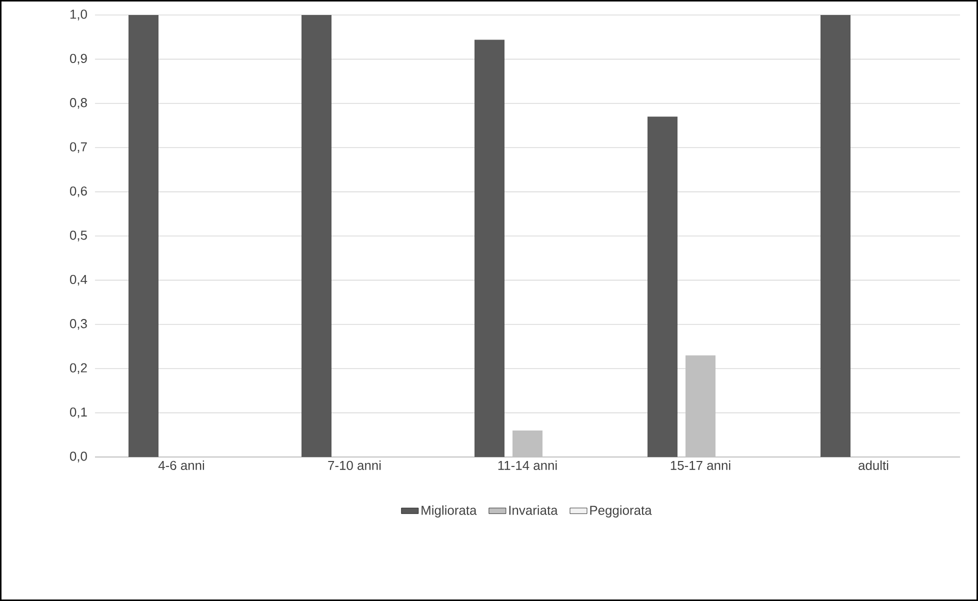 The width and height of the screenshot is (978, 601). What do you see at coordinates (533, 510) in the screenshot?
I see `legend-label: Invariata` at bounding box center [533, 510].